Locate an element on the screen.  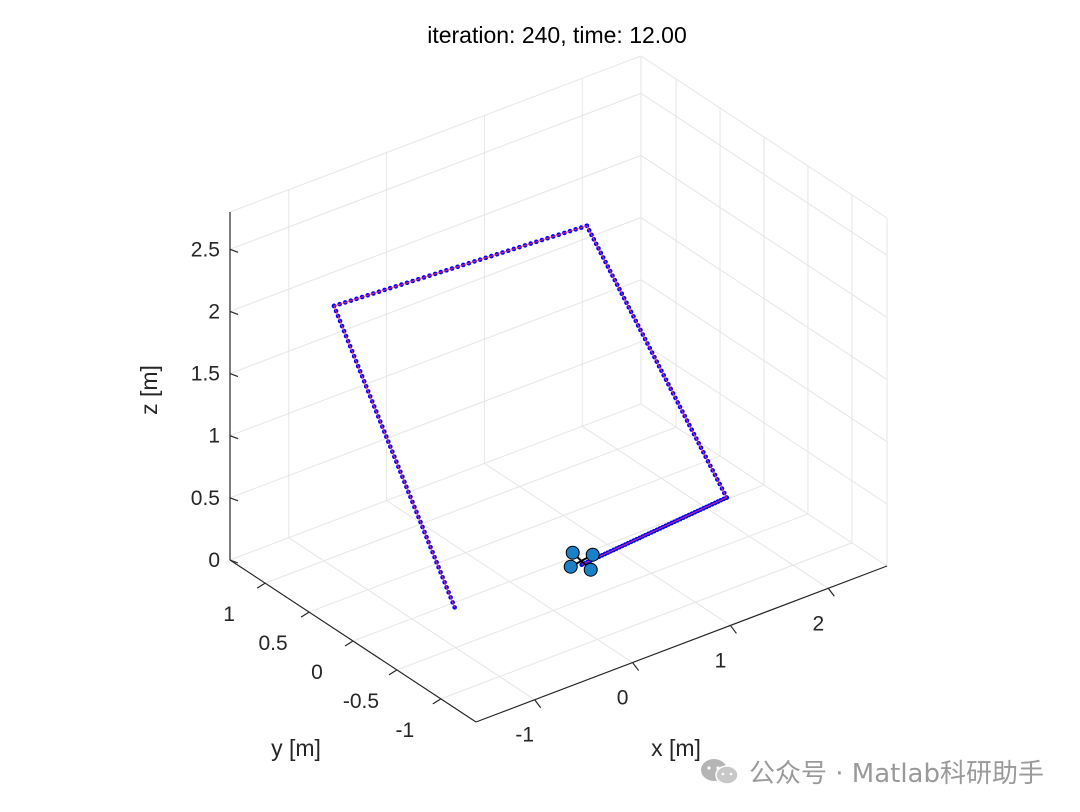
z-tick-label: 1 is located at coordinates (214, 436).